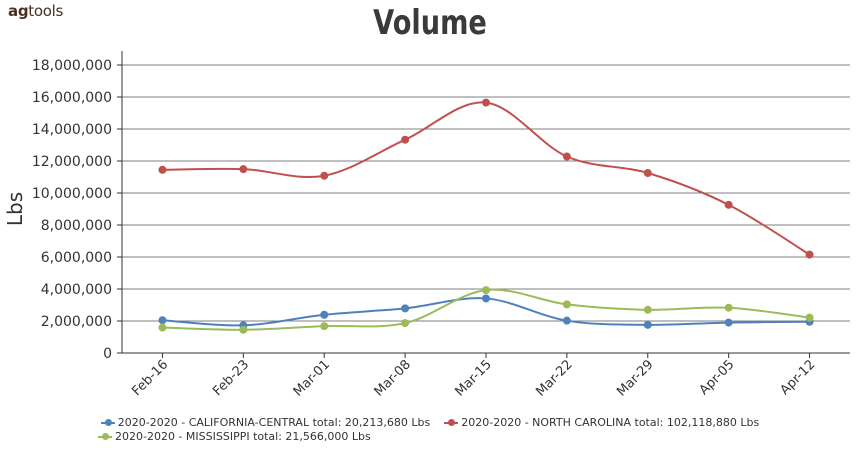  What do you see at coordinates (150, 378) in the screenshot?
I see `x-tick-label: Feb-16` at bounding box center [150, 378].